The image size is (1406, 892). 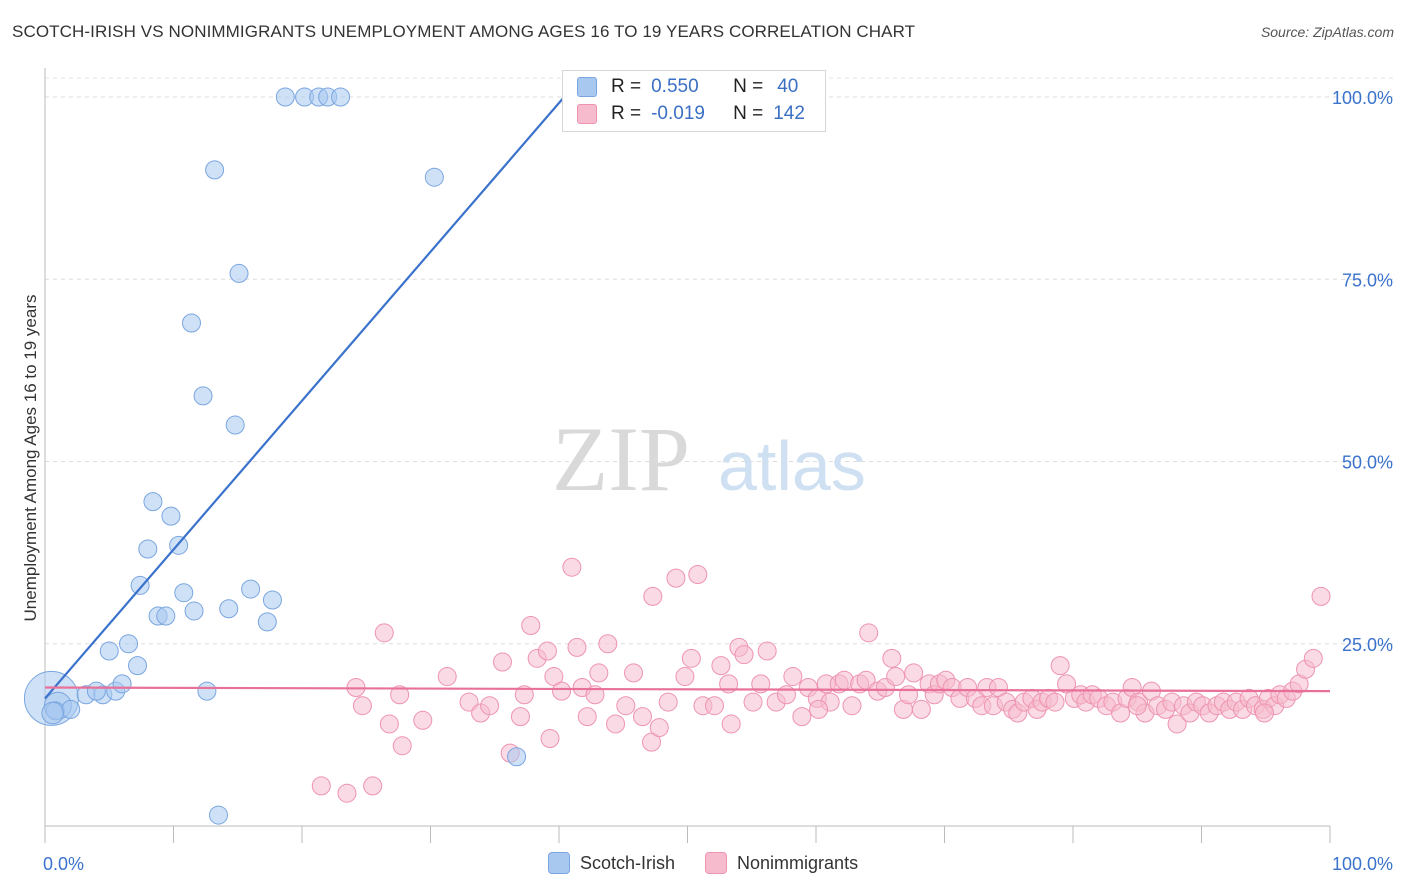 I want to click on y-tick-label: 25.0%, so click(x=1367, y=645).